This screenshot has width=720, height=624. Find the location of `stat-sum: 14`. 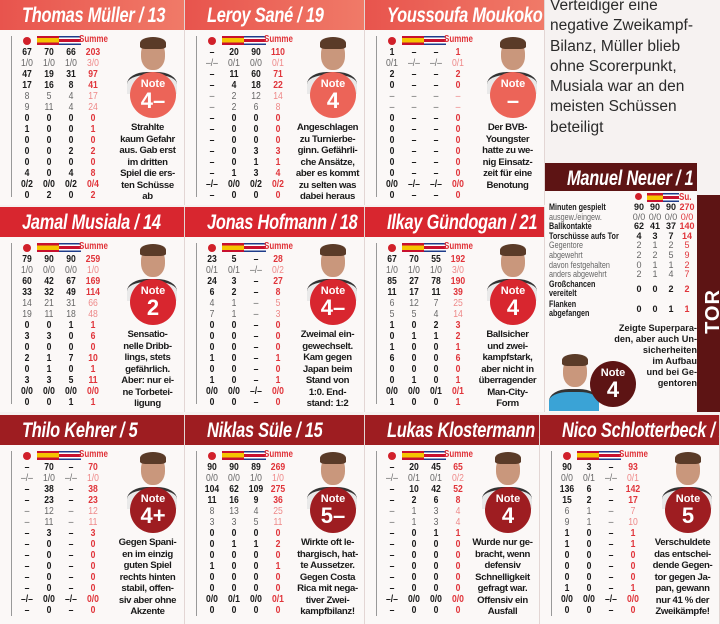

stat-sum: 14 is located at coordinates (458, 314).